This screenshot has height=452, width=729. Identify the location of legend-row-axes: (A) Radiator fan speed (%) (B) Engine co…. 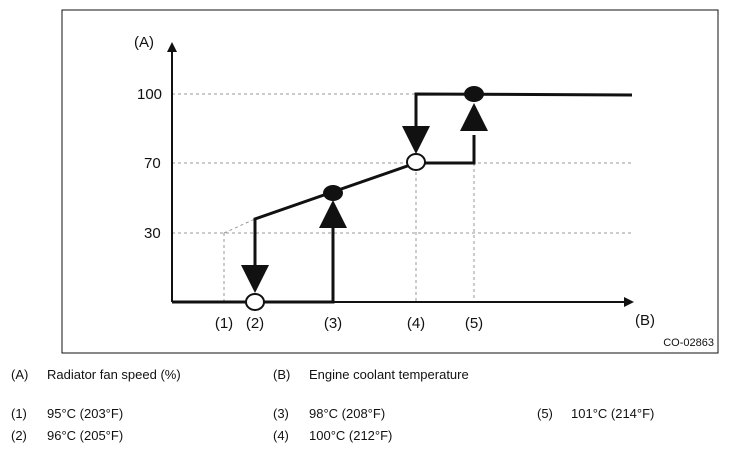
(364, 375).